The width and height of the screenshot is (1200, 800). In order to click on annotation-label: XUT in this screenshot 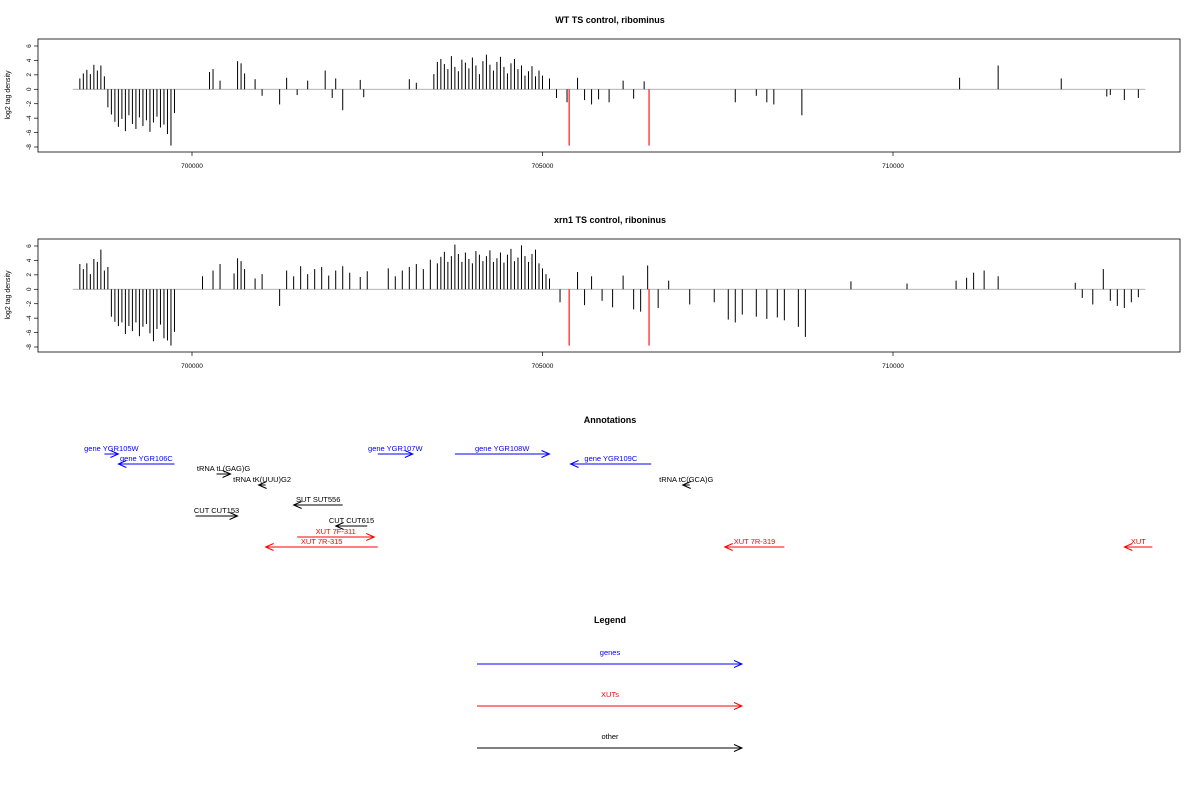, I will do `click(1138, 541)`.